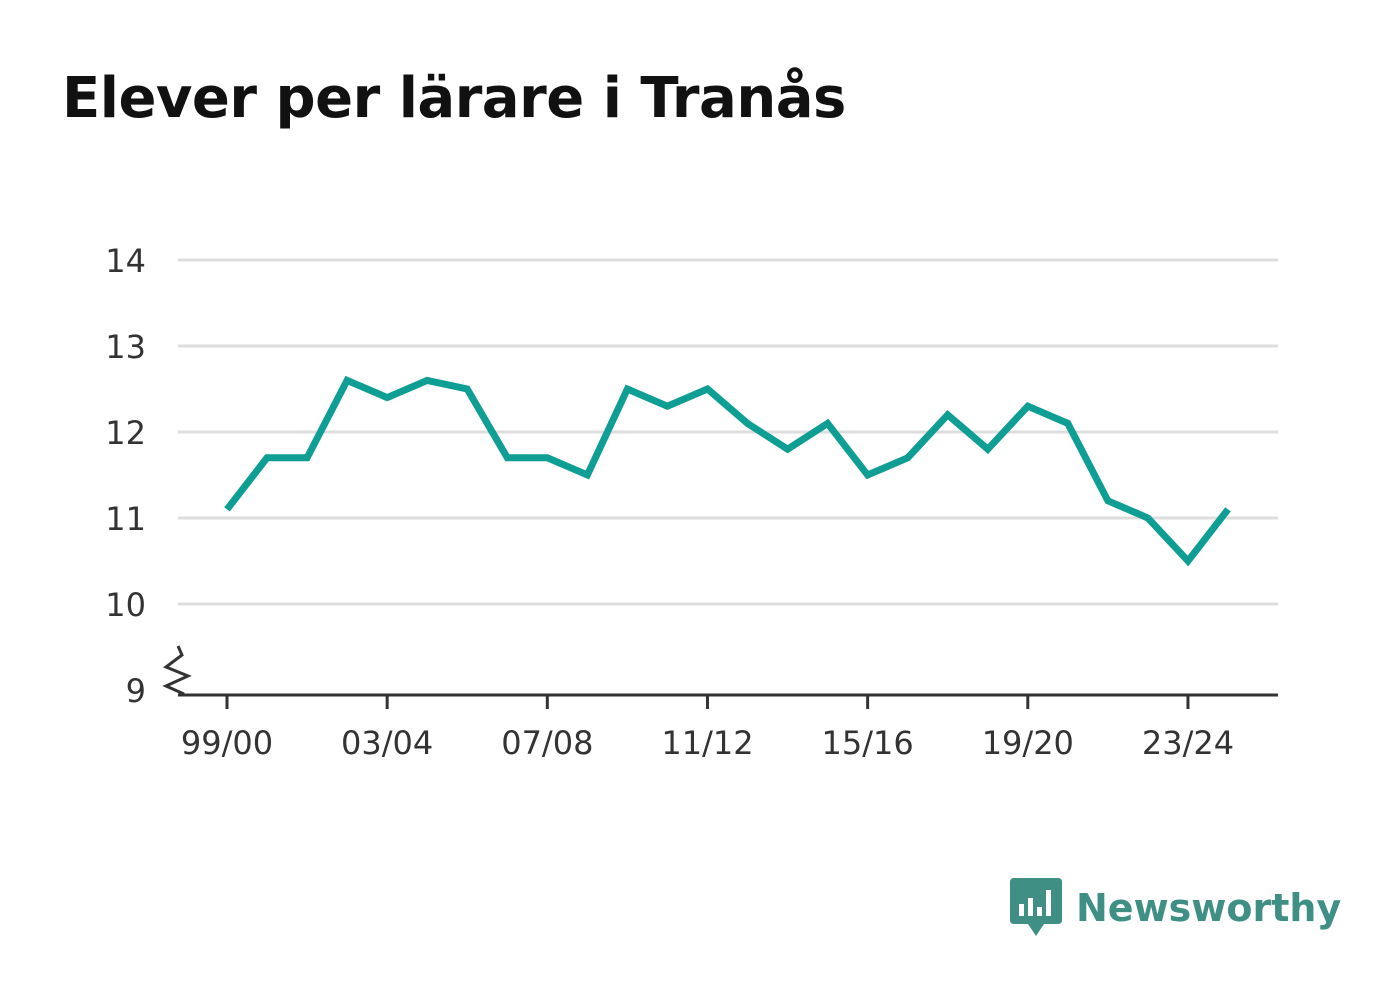  What do you see at coordinates (387, 743) in the screenshot?
I see `x-tick-label: 03/04` at bounding box center [387, 743].